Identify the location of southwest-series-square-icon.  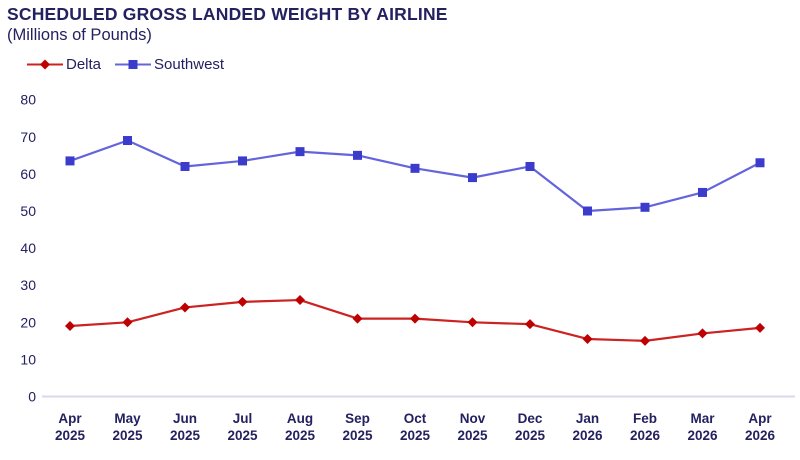
(133, 64).